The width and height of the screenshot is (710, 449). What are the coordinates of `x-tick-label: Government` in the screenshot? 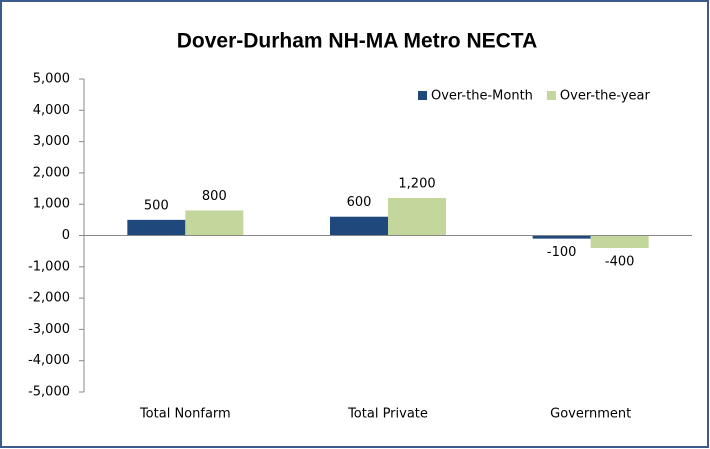 It's located at (590, 414).